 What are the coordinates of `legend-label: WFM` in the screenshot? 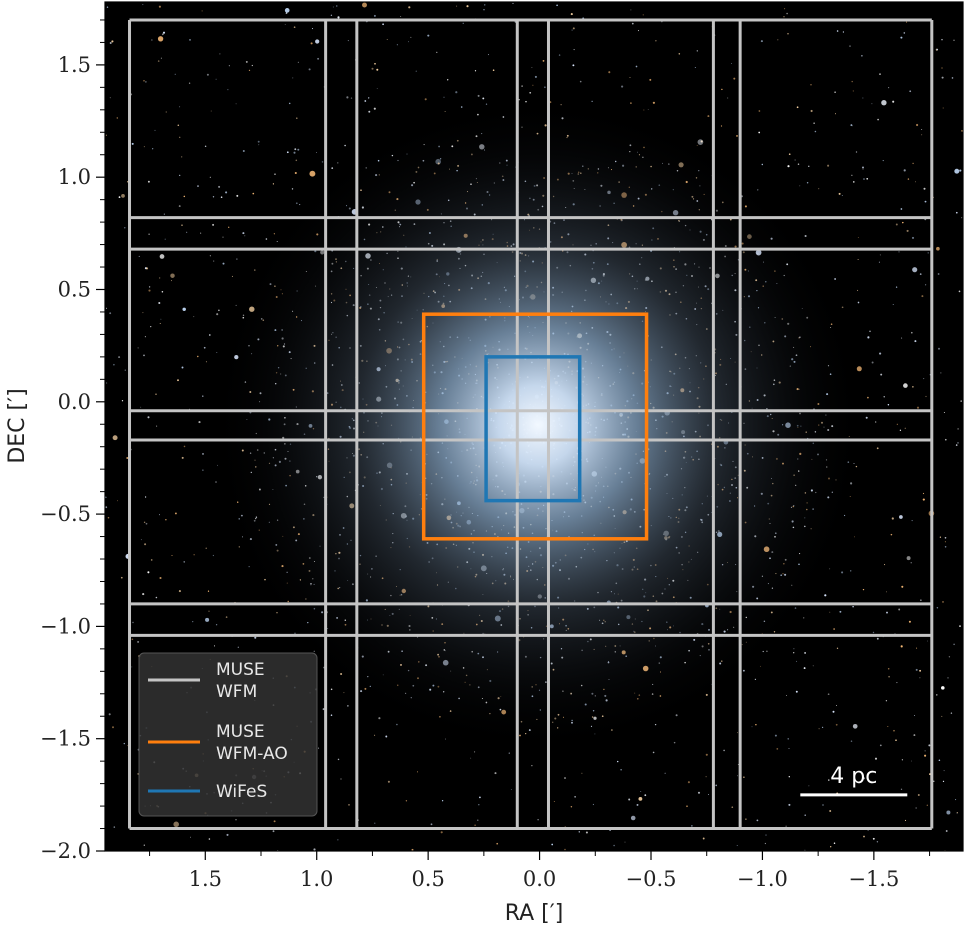 It's located at (236, 692).